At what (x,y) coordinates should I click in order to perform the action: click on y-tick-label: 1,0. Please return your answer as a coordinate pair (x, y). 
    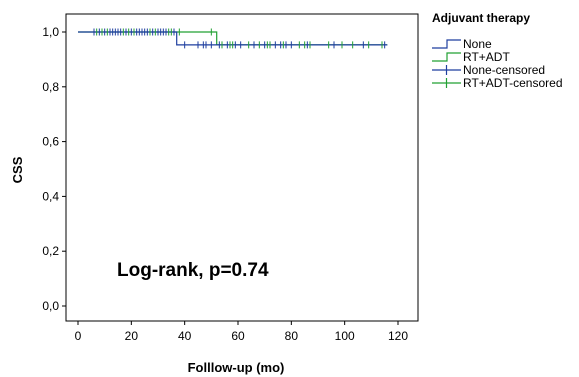
    Looking at the image, I should click on (50, 32).